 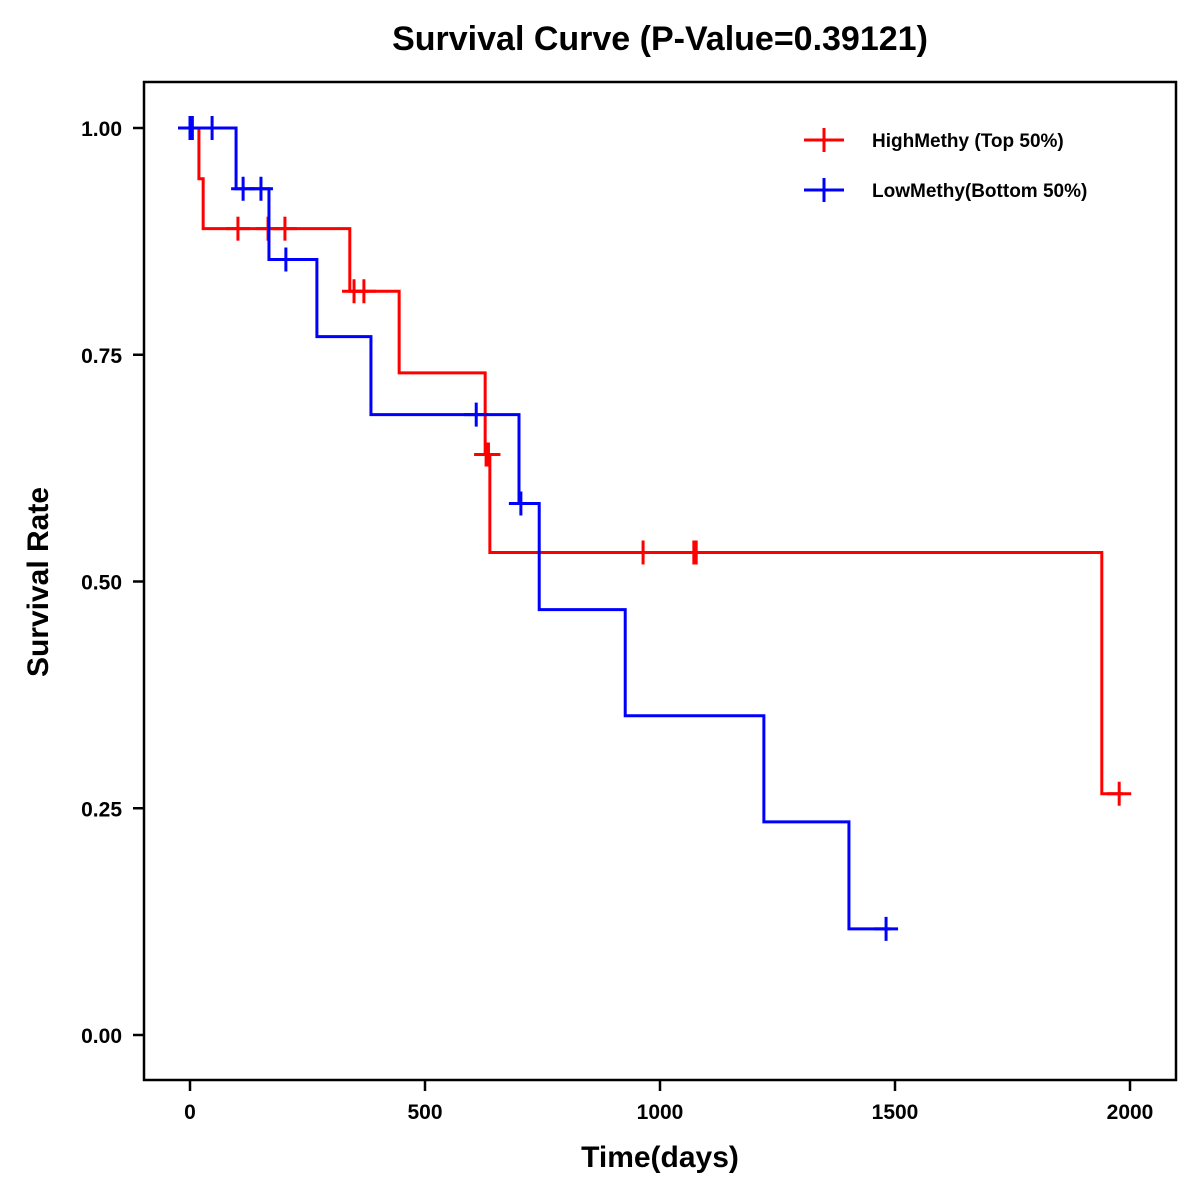 What do you see at coordinates (895, 1112) in the screenshot?
I see `x-tick-label: 1500` at bounding box center [895, 1112].